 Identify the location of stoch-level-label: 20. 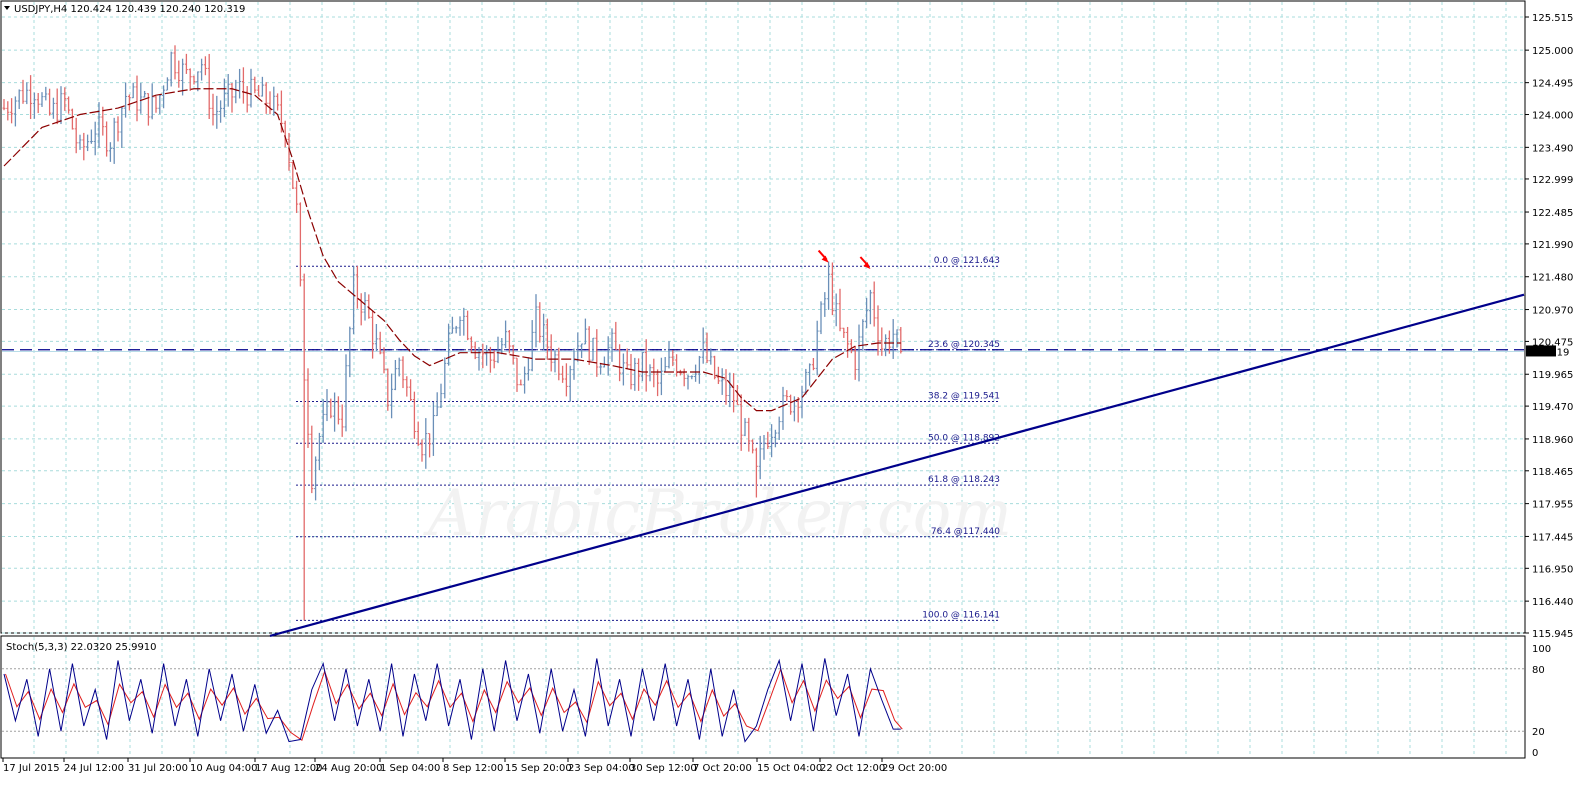
(1538, 732).